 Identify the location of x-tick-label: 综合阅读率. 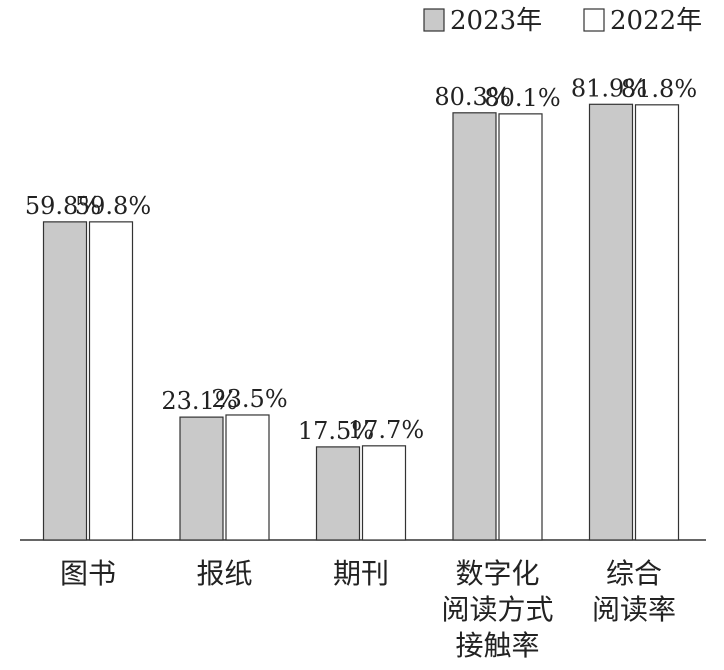
(634, 591).